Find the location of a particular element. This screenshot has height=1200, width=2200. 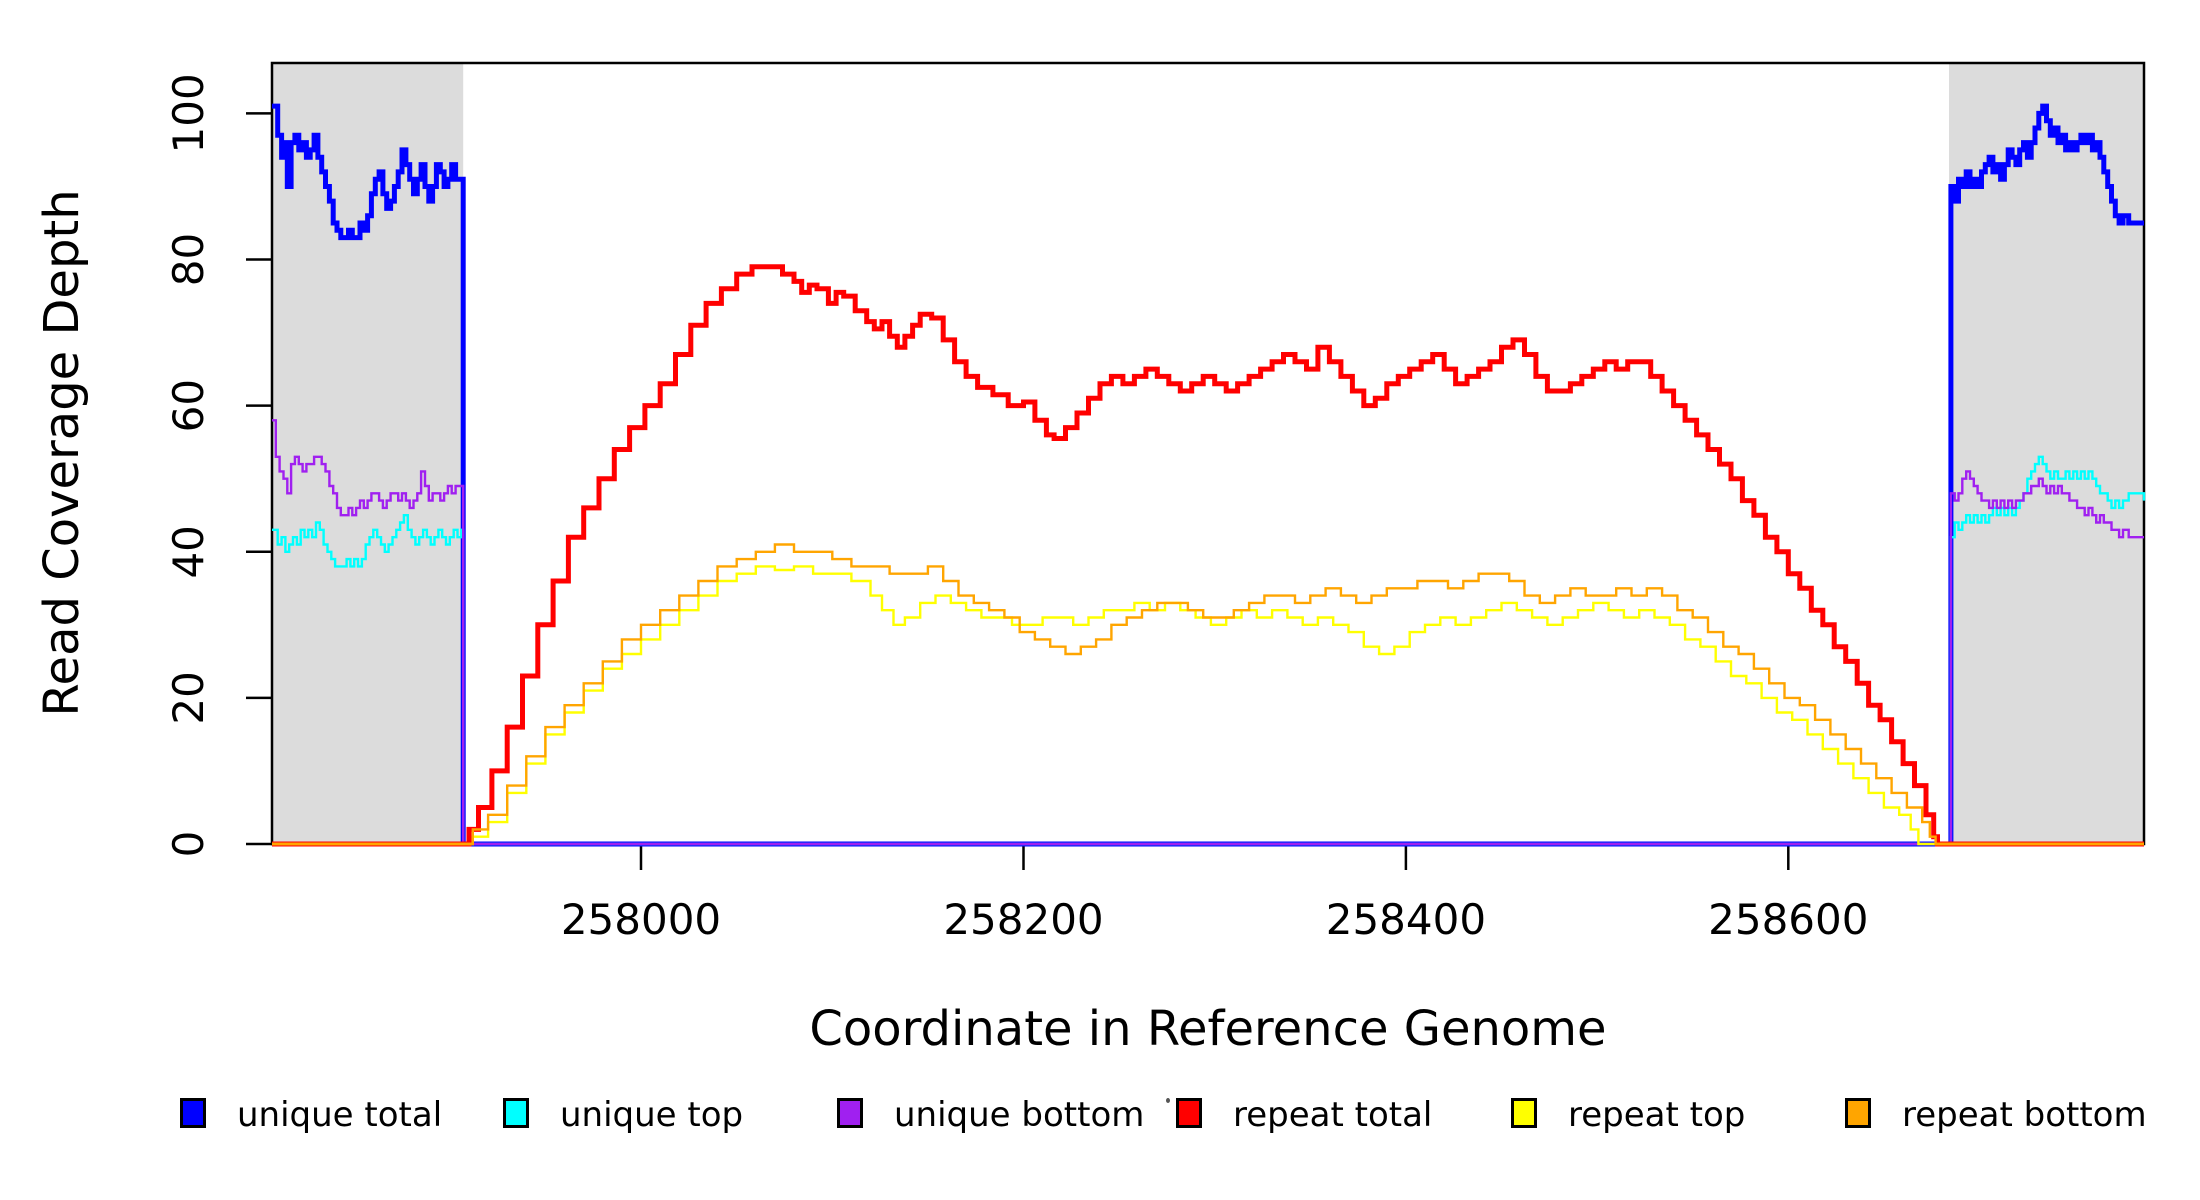

legend-label-repeat-total: repeat total is located at coordinates (1333, 1115).